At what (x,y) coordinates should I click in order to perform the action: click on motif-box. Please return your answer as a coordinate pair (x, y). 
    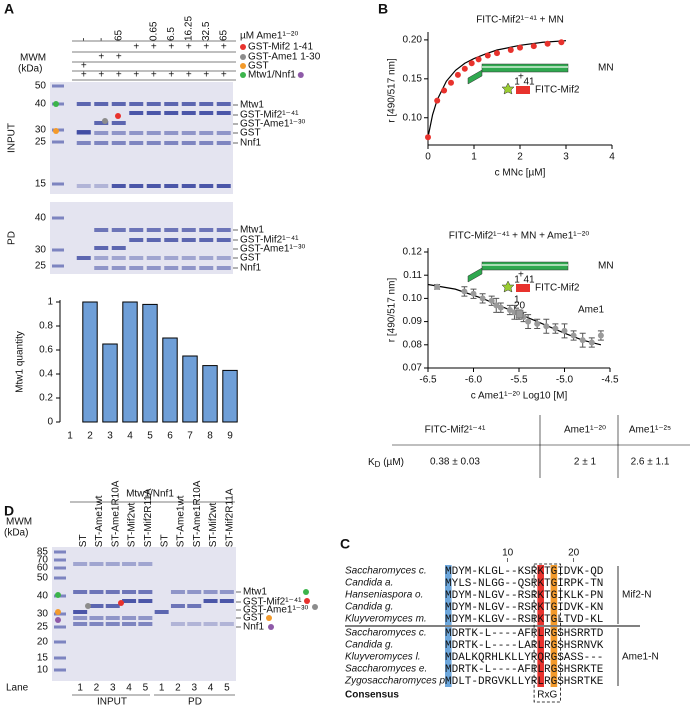
    Looking at the image, I should click on (547, 633).